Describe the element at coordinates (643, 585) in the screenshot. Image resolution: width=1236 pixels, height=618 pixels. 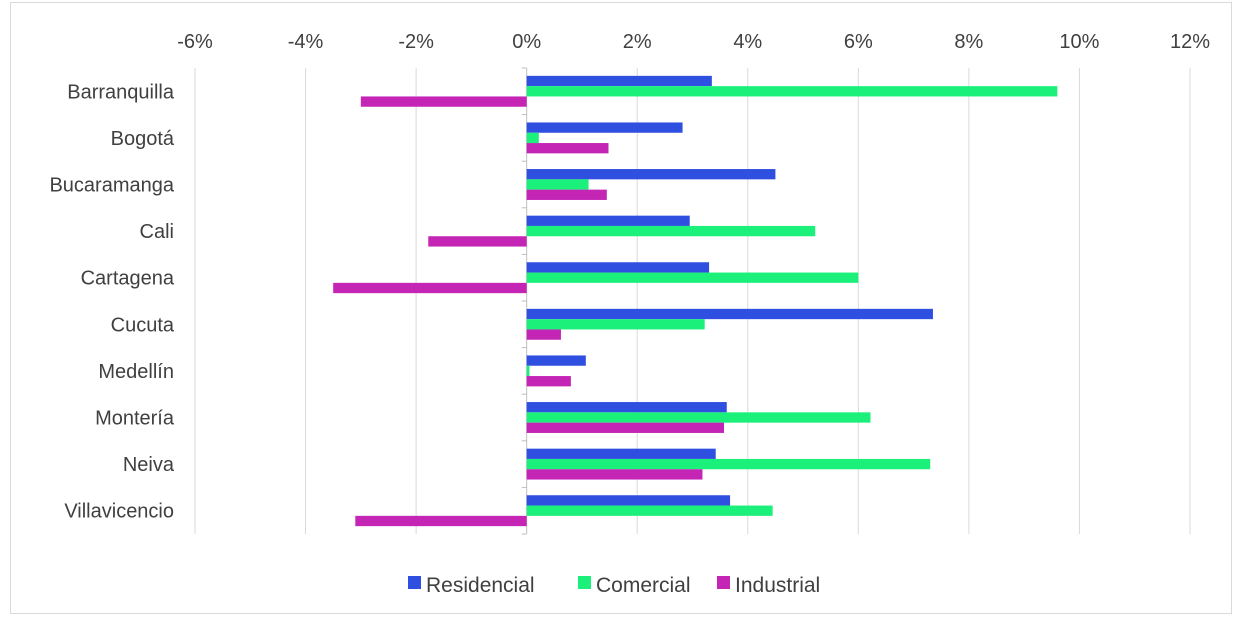
I see `legend-label: Comercial` at that location.